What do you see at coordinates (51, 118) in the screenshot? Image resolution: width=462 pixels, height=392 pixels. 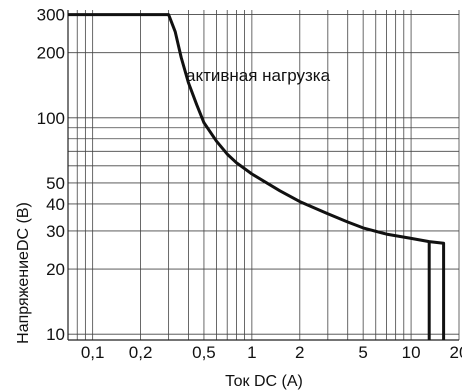 I see `y-tick-label: 100` at bounding box center [51, 118].